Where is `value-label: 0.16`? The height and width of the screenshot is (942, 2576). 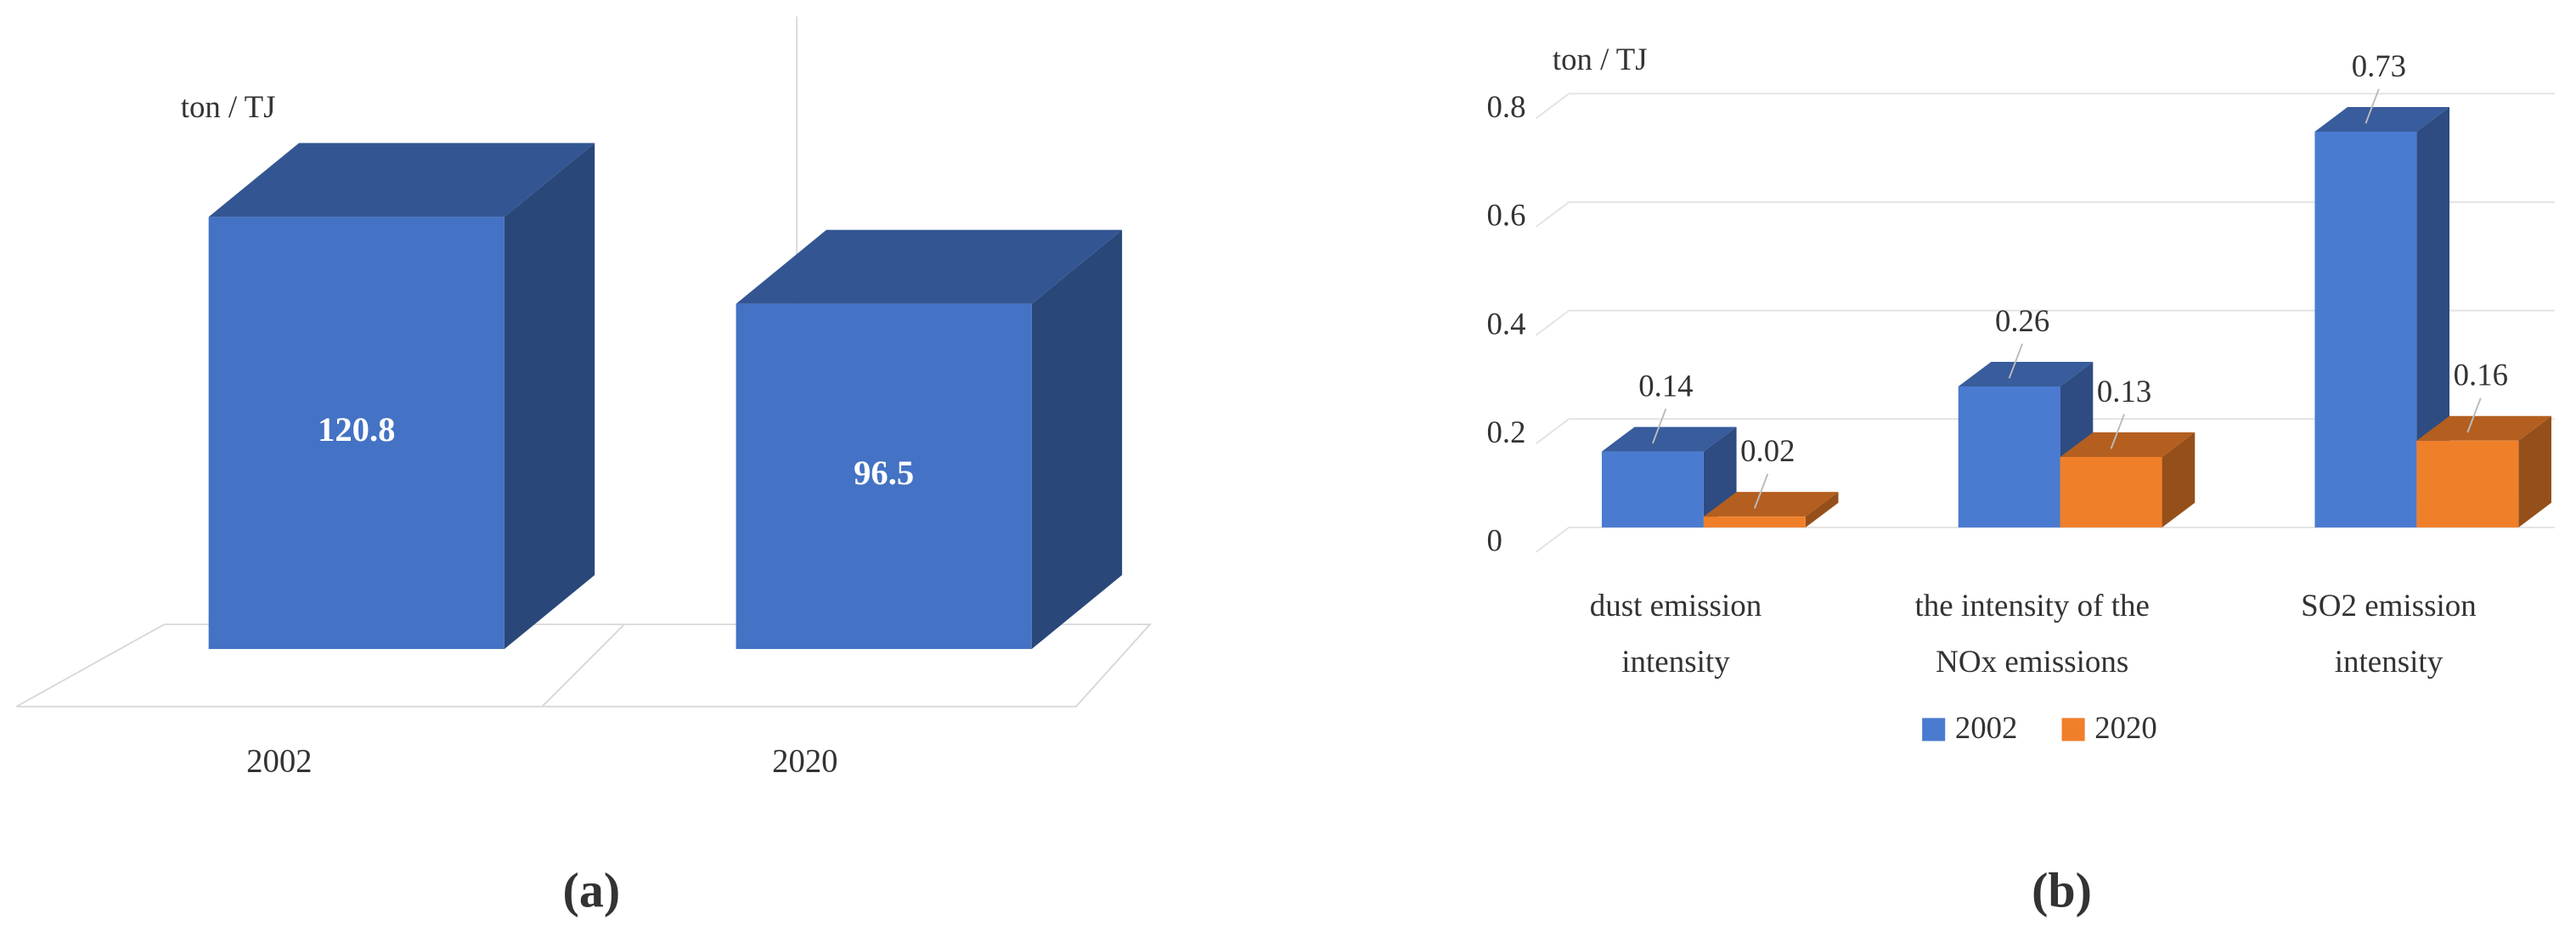
value-label: 0.16 is located at coordinates (2481, 375).